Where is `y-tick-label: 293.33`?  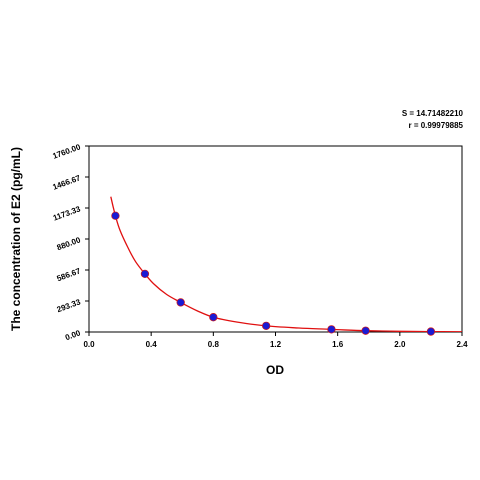 y-tick-label: 293.33 is located at coordinates (69, 305).